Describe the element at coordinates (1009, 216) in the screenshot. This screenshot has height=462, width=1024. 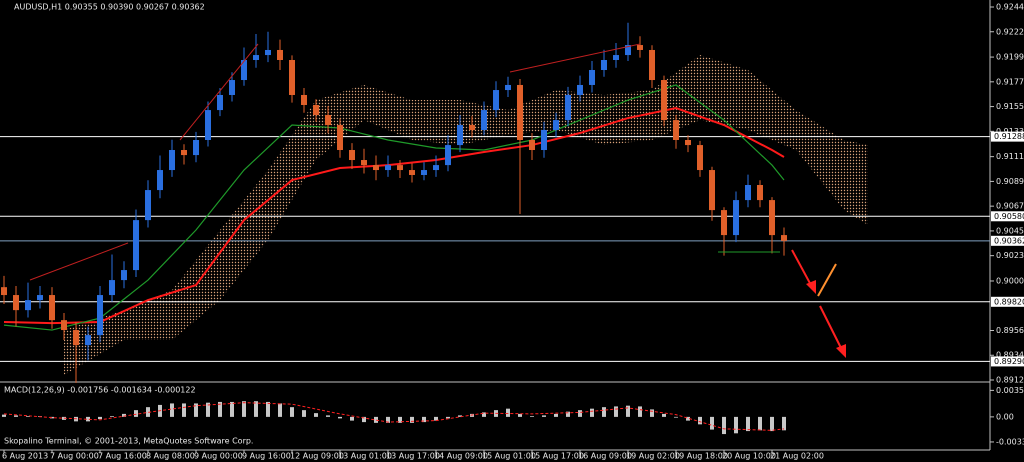
I see `level-label: 0.90580` at that location.